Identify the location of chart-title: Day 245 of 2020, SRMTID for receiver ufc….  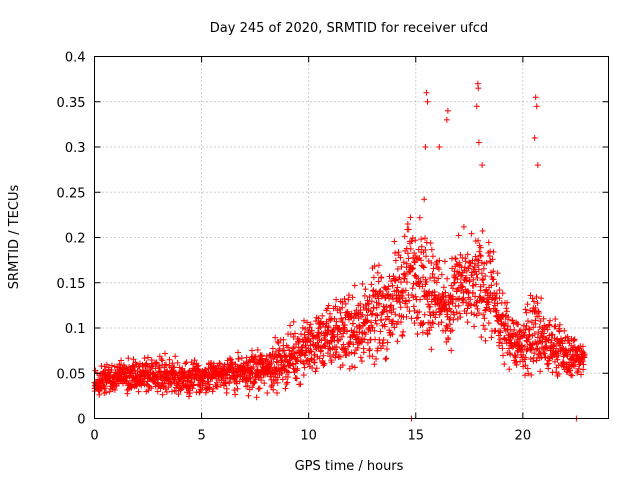
(349, 28).